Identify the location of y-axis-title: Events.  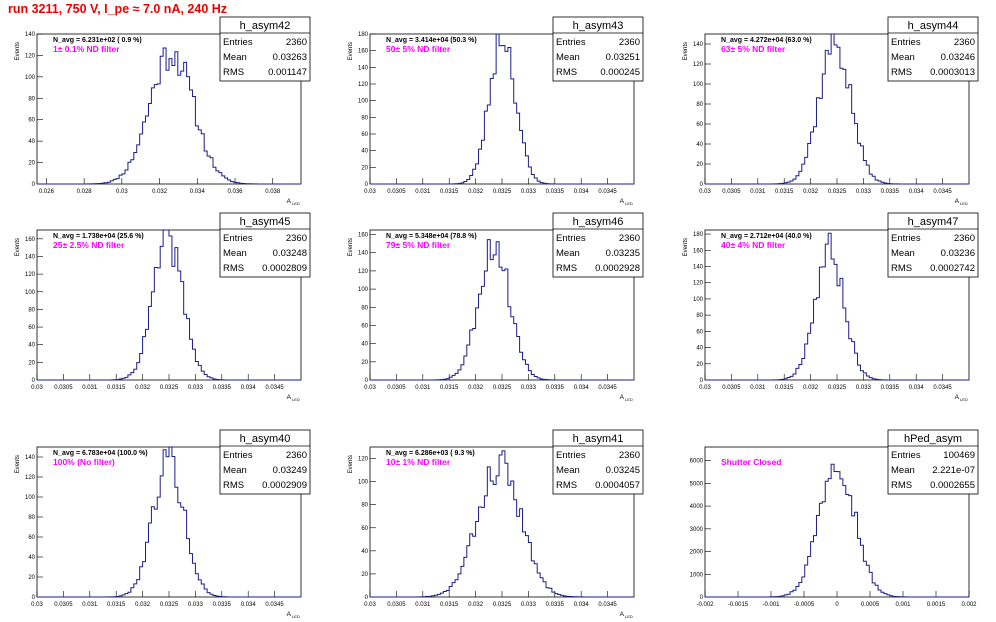
(351, 51).